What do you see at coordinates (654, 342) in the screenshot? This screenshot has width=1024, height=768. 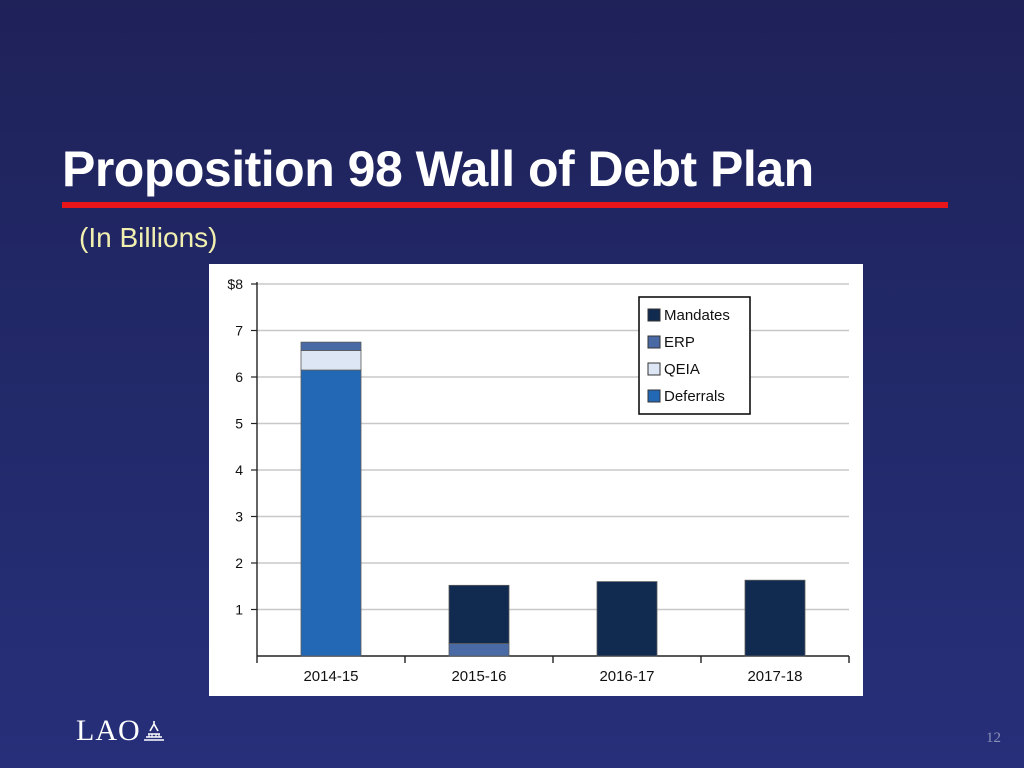 I see `legend-swatch-erp` at bounding box center [654, 342].